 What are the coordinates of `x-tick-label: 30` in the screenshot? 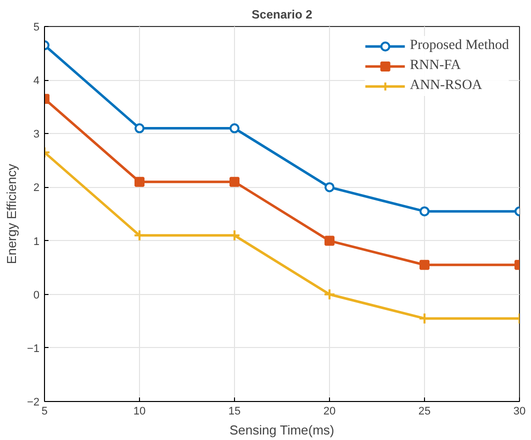 It's located at (519, 412).